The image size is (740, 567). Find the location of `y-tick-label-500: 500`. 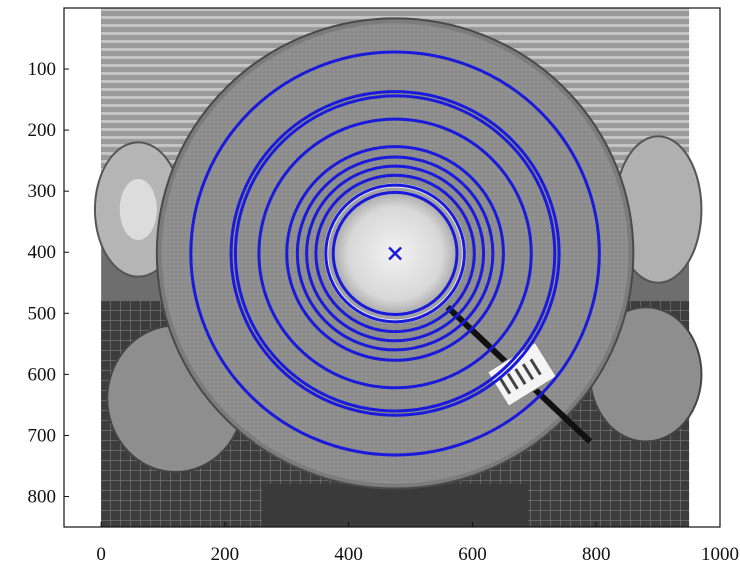

y-tick-label-500: 500 is located at coordinates (42, 313).